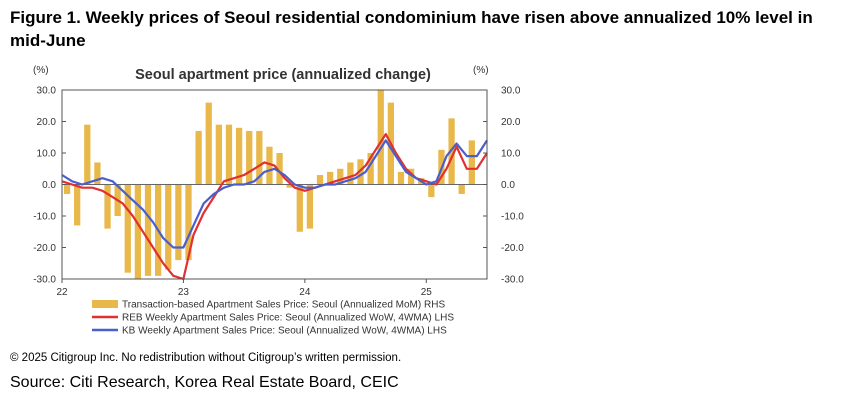 The image size is (860, 403). Describe the element at coordinates (512, 280) in the screenshot. I see `right-tick-label: -30.0` at that location.